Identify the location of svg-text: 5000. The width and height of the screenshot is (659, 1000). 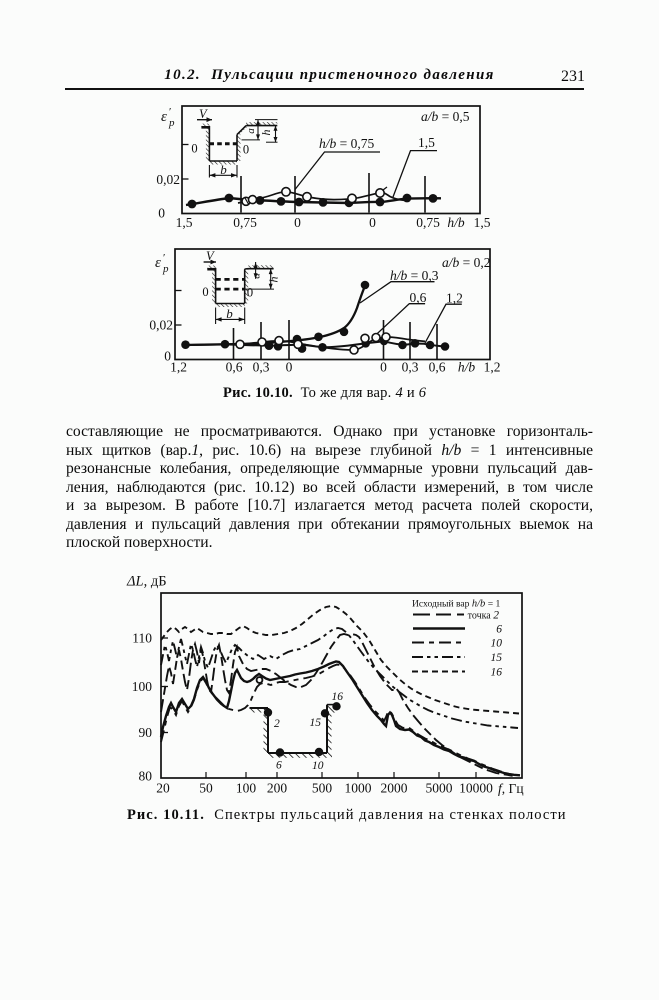
(439, 788).